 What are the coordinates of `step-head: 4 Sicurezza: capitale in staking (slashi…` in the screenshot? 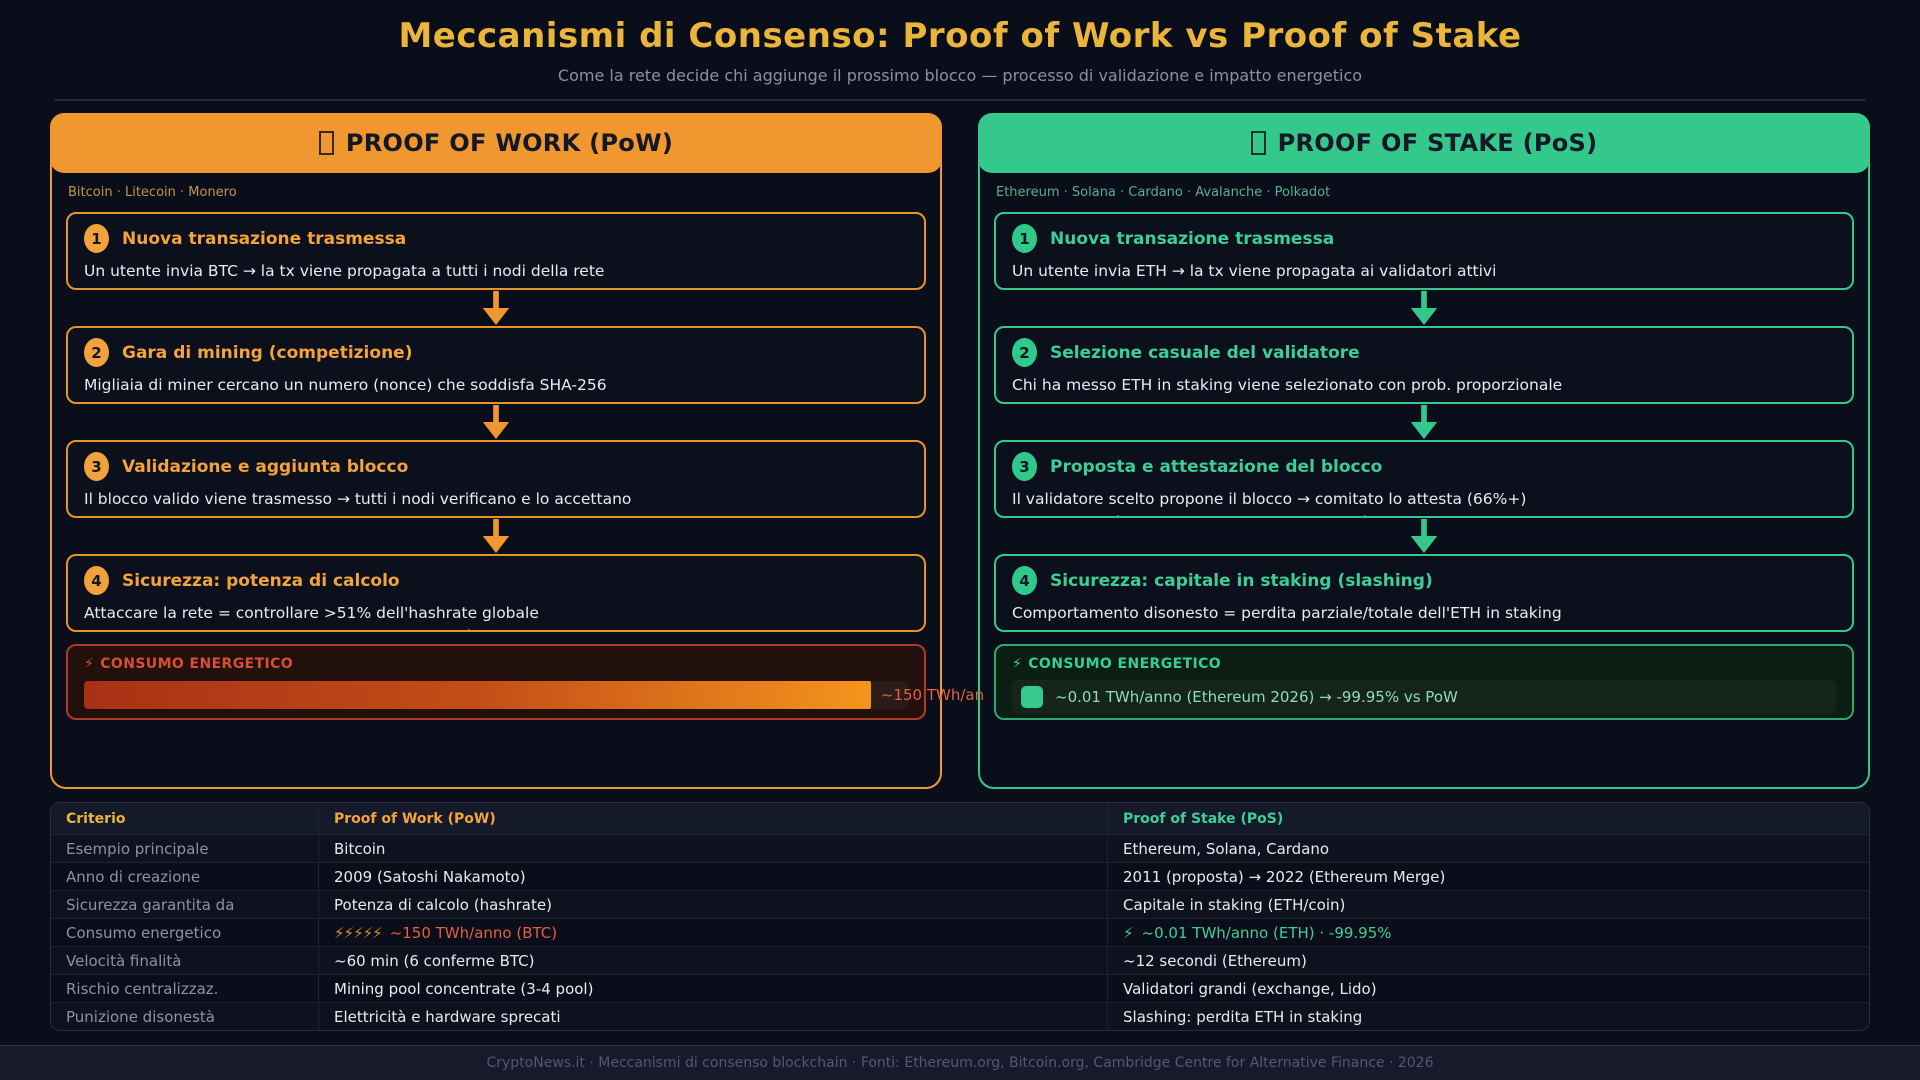 It's located at (1424, 580).